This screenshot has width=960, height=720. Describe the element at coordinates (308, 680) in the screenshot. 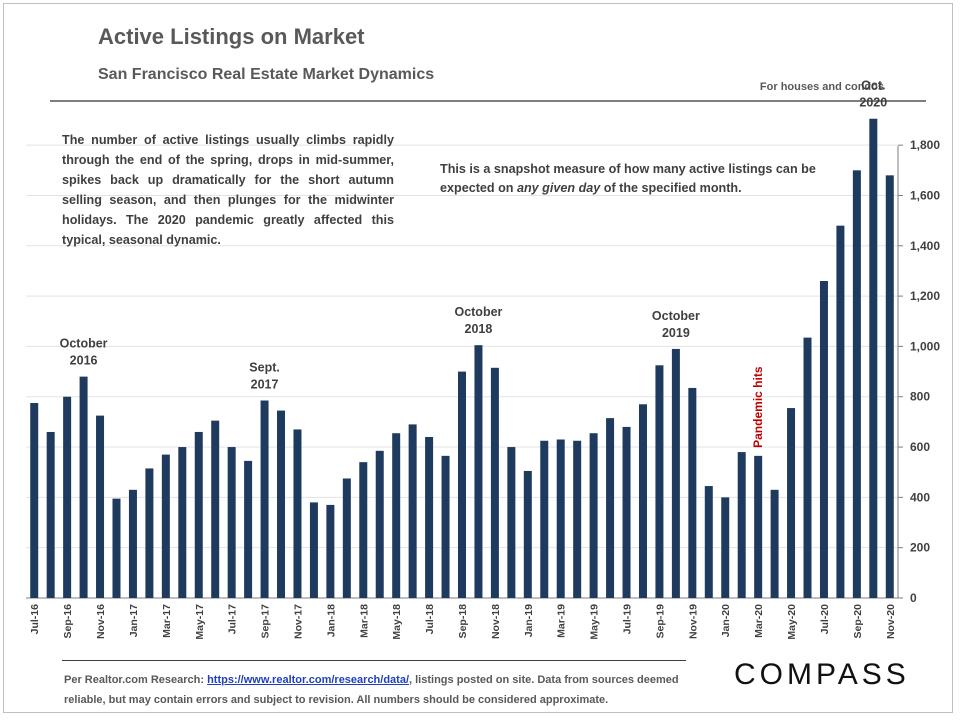

I see `source-link: https://www.realtor.com/research/data/` at that location.